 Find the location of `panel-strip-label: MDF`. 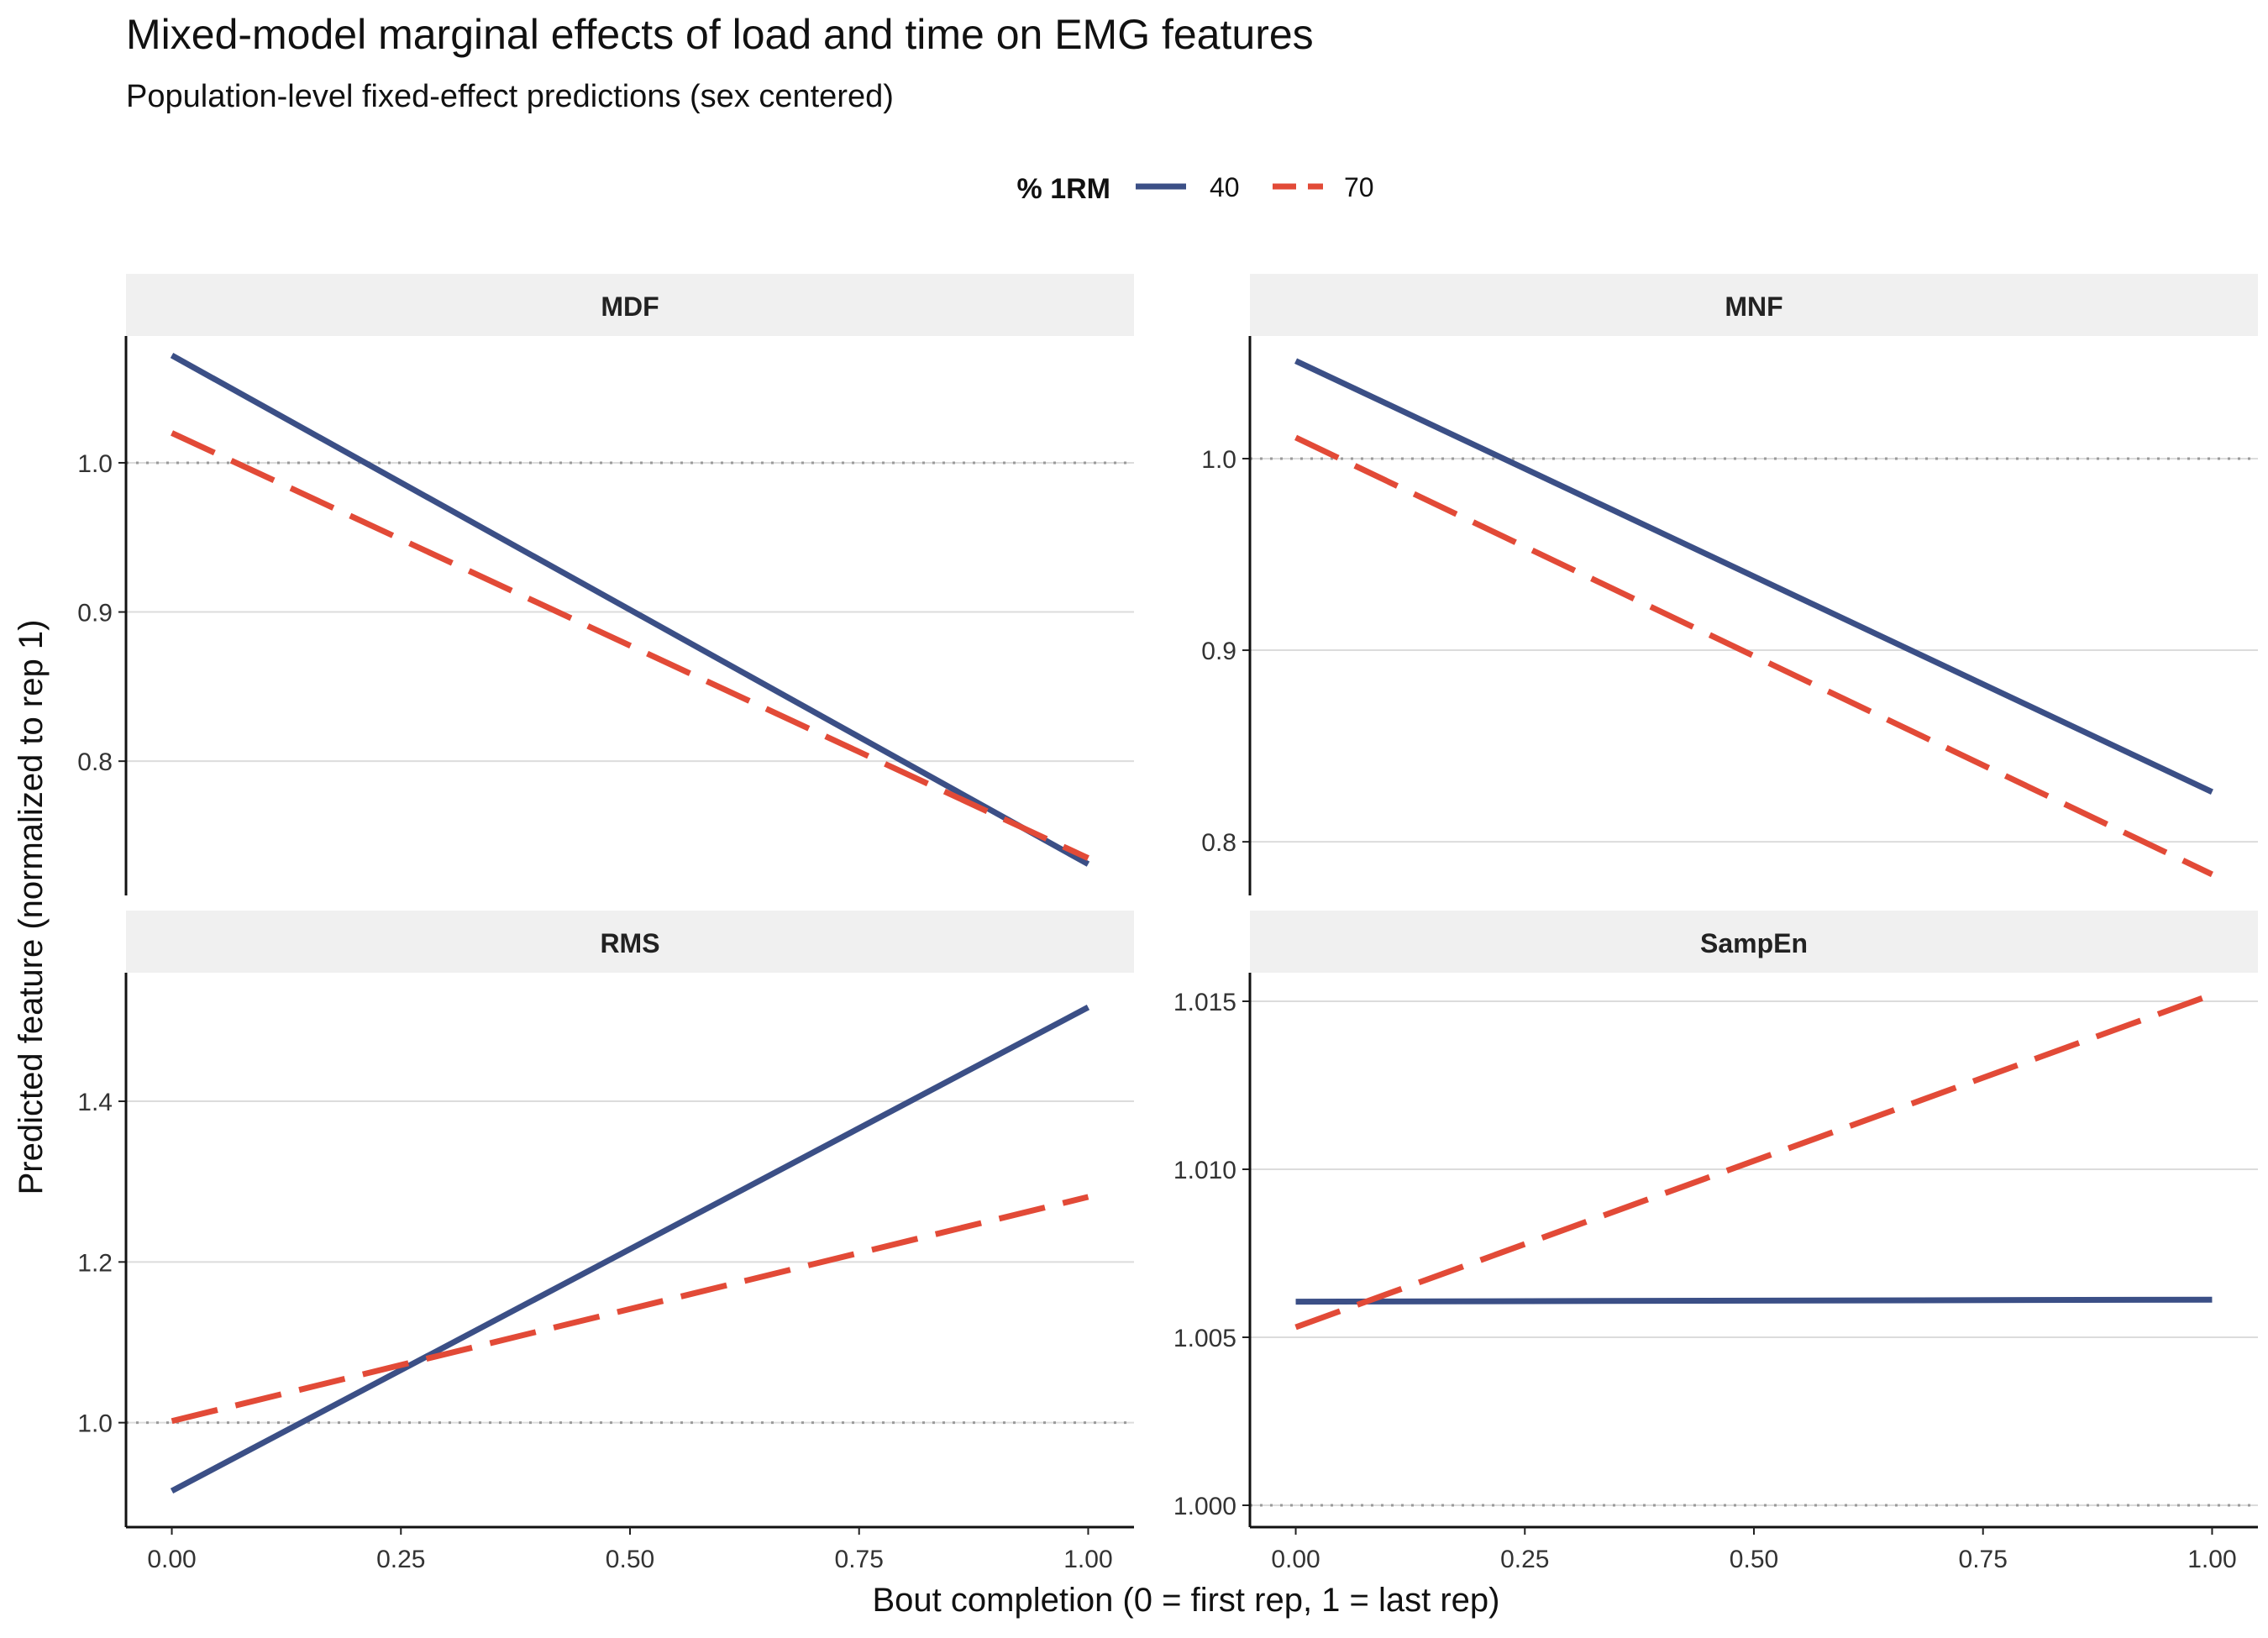

panel-strip-label: MDF is located at coordinates (630, 306).